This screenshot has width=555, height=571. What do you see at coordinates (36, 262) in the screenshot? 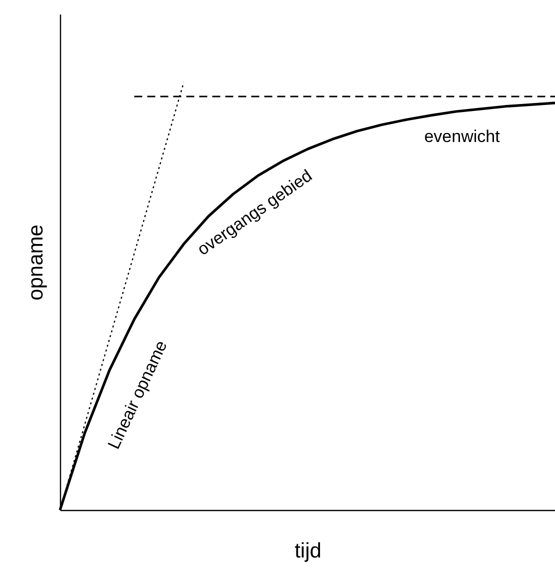
I see `y-axis-title: opname` at bounding box center [36, 262].